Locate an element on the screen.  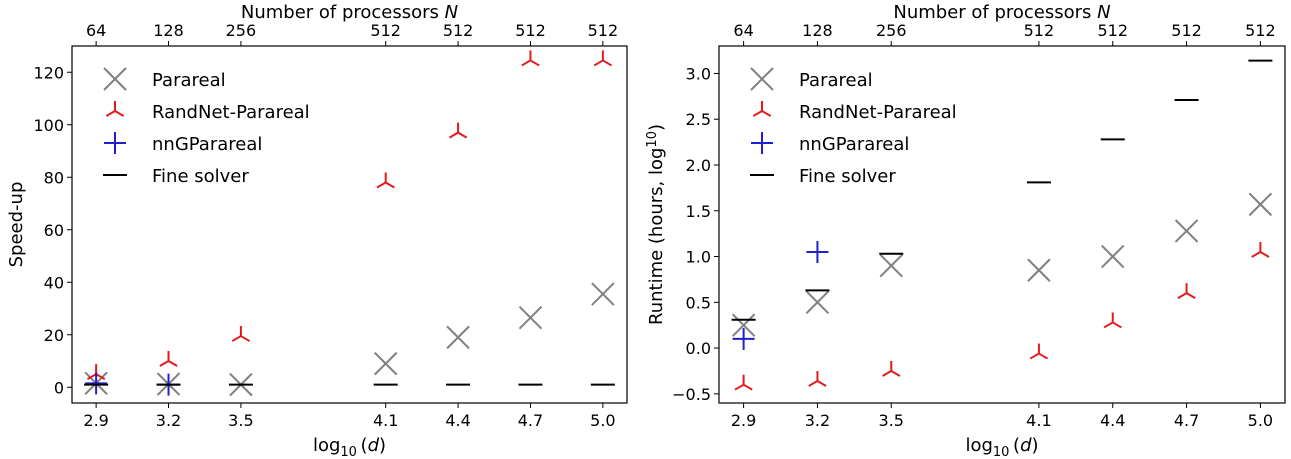
y-axis-label-sub: 10 is located at coordinates (652, 139).